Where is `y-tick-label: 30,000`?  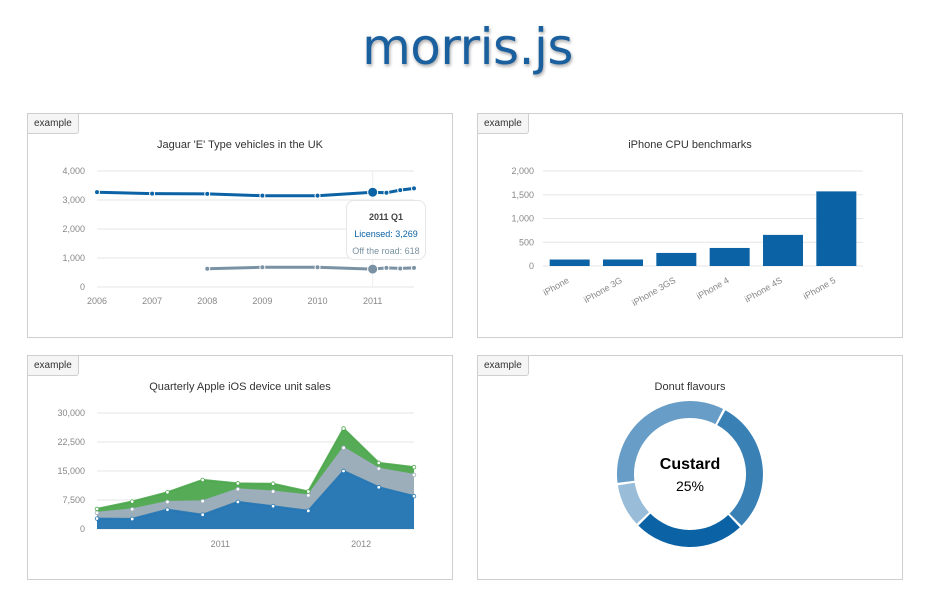
y-tick-label: 30,000 is located at coordinates (71, 413).